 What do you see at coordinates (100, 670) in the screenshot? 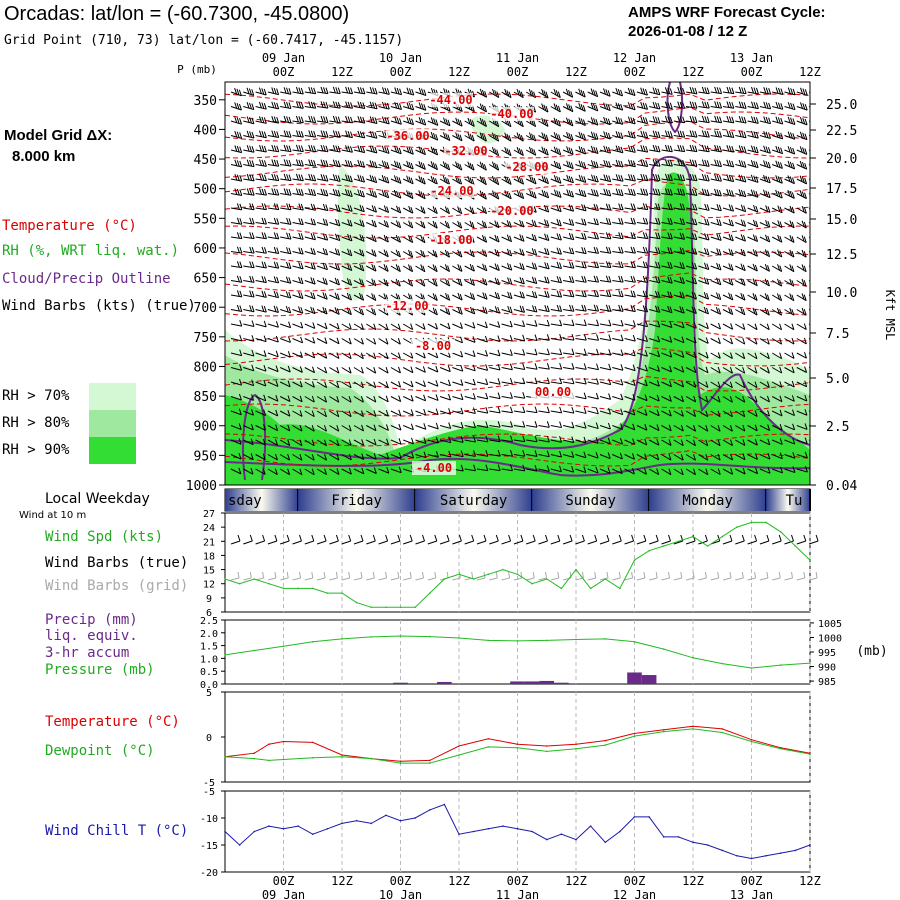
I see `legend-pressure: Pressure (mb)` at bounding box center [100, 670].